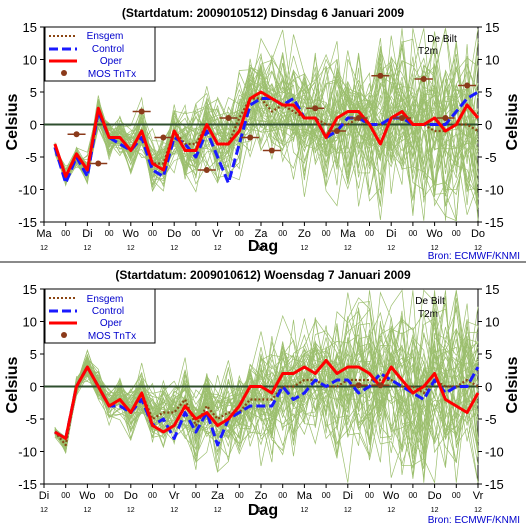 The width and height of the screenshot is (526, 528). Describe the element at coordinates (494, 190) in the screenshot. I see `y-tick-label-right: -10` at that location.